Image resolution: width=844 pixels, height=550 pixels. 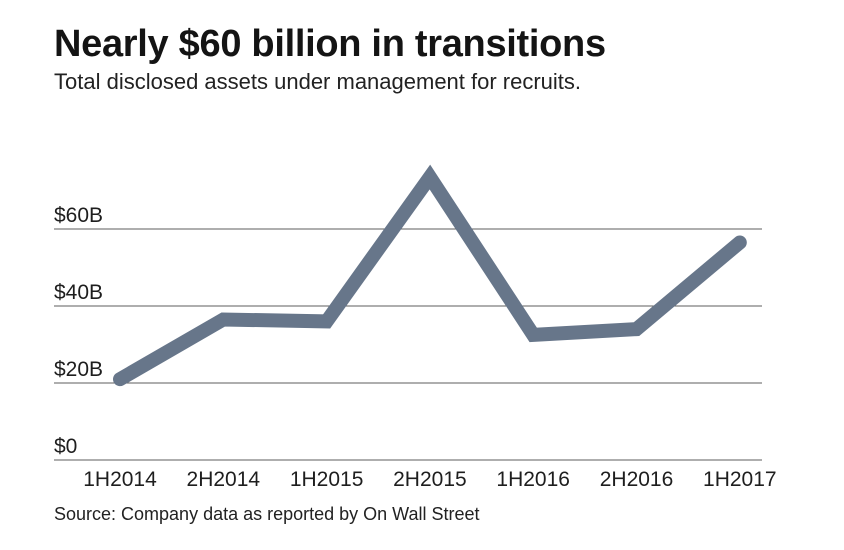 What do you see at coordinates (120, 479) in the screenshot?
I see `x-tick-label: 1H2014` at bounding box center [120, 479].